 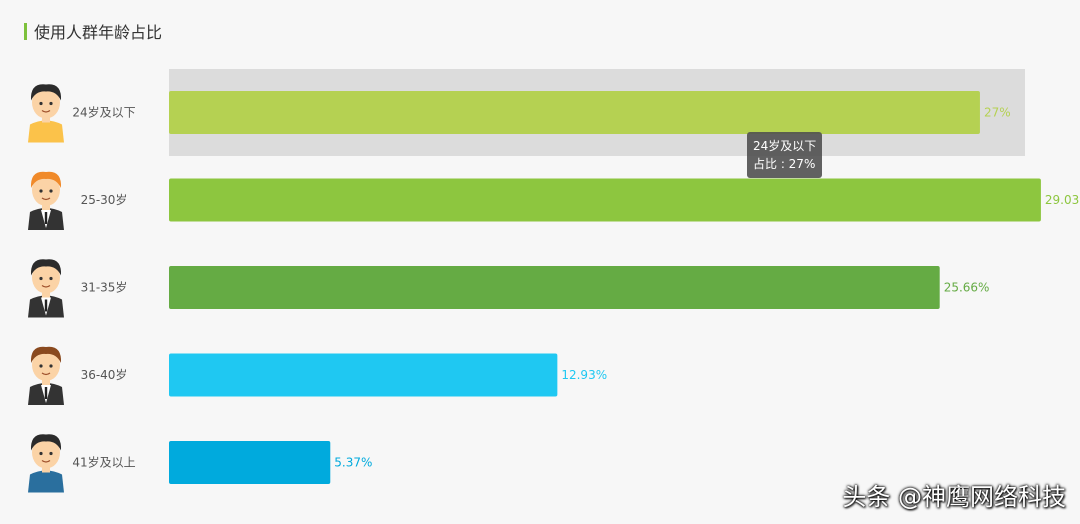 What do you see at coordinates (785, 146) in the screenshot?
I see `tooltip-category: 24岁及以下` at bounding box center [785, 146].